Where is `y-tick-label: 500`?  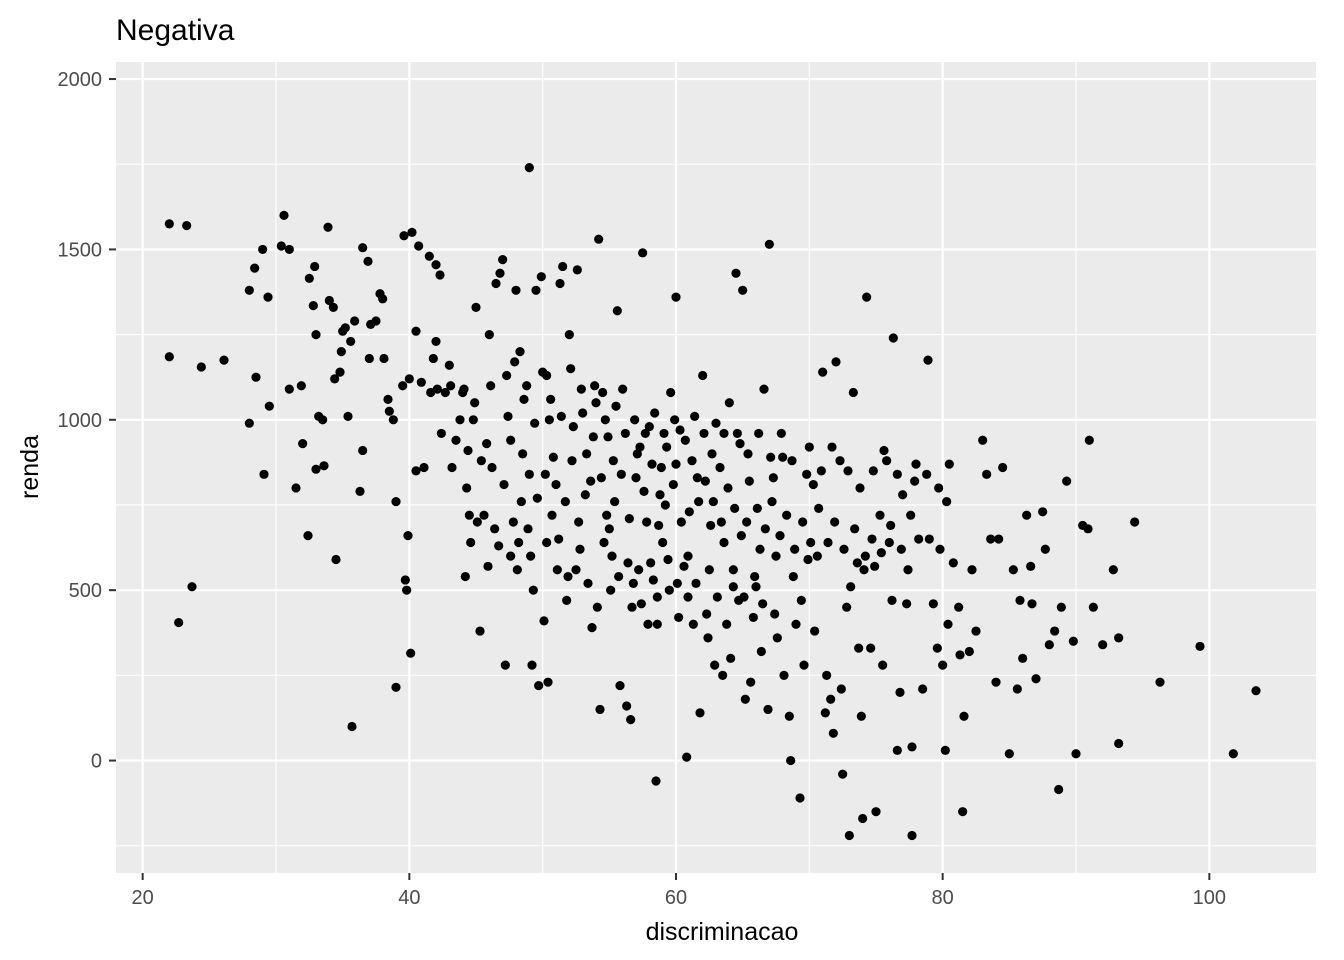
y-tick-label: 500 is located at coordinates (85, 591).